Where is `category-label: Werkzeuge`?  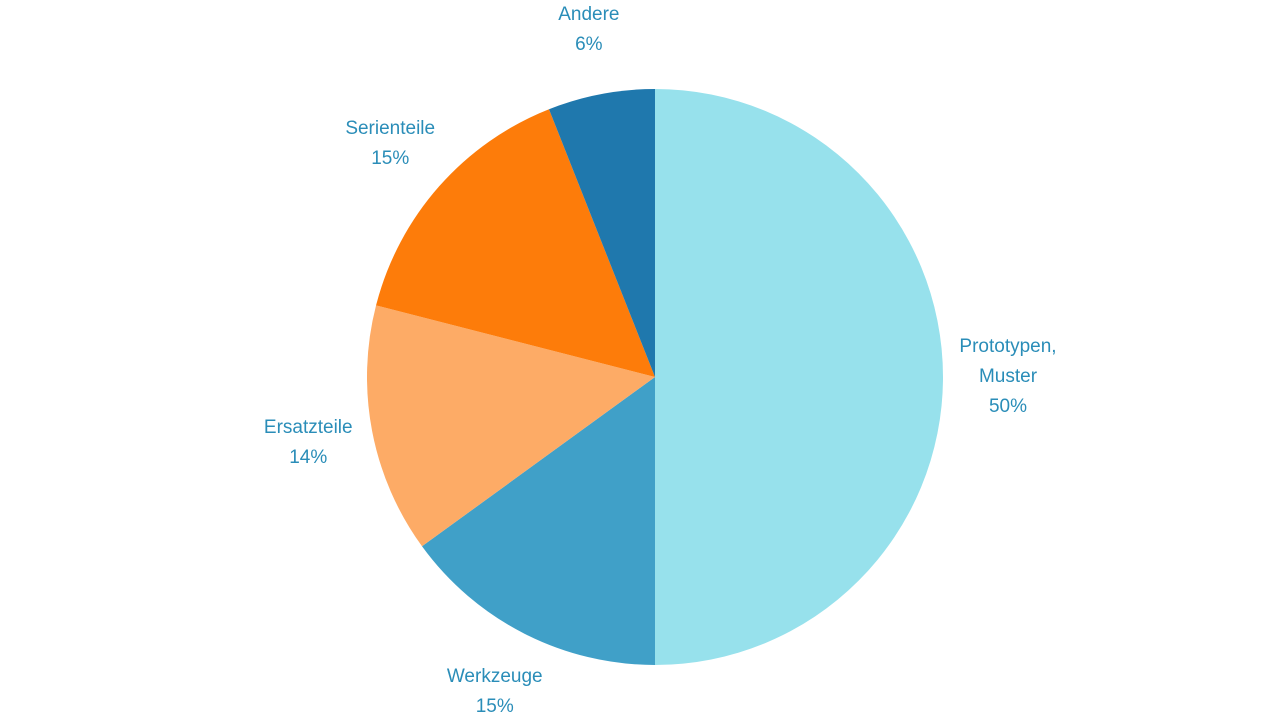 category-label: Werkzeuge is located at coordinates (494, 676).